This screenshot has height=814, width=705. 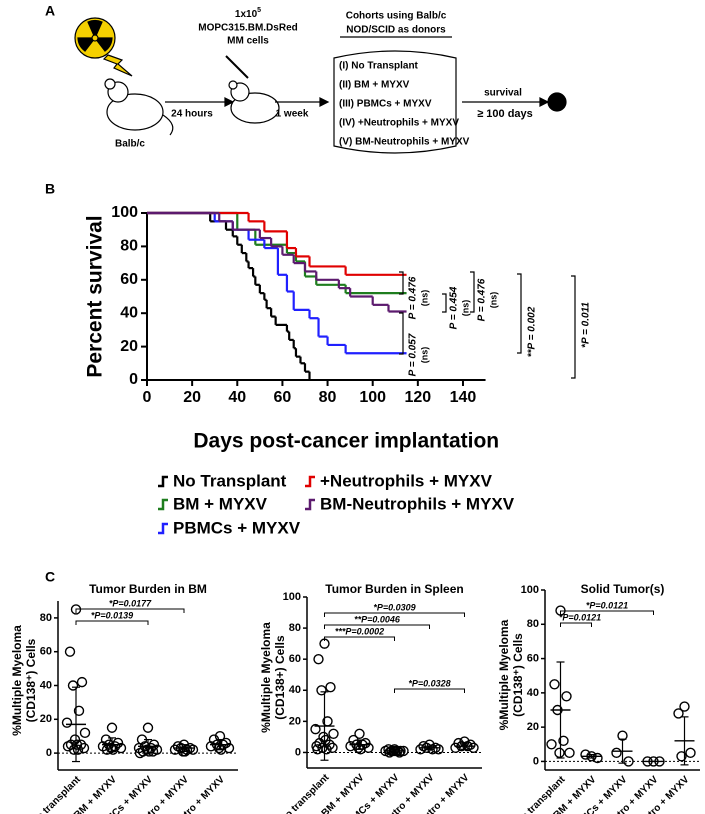 What do you see at coordinates (295, 628) in the screenshot?
I see `y-tick-label: 80` at bounding box center [295, 628].